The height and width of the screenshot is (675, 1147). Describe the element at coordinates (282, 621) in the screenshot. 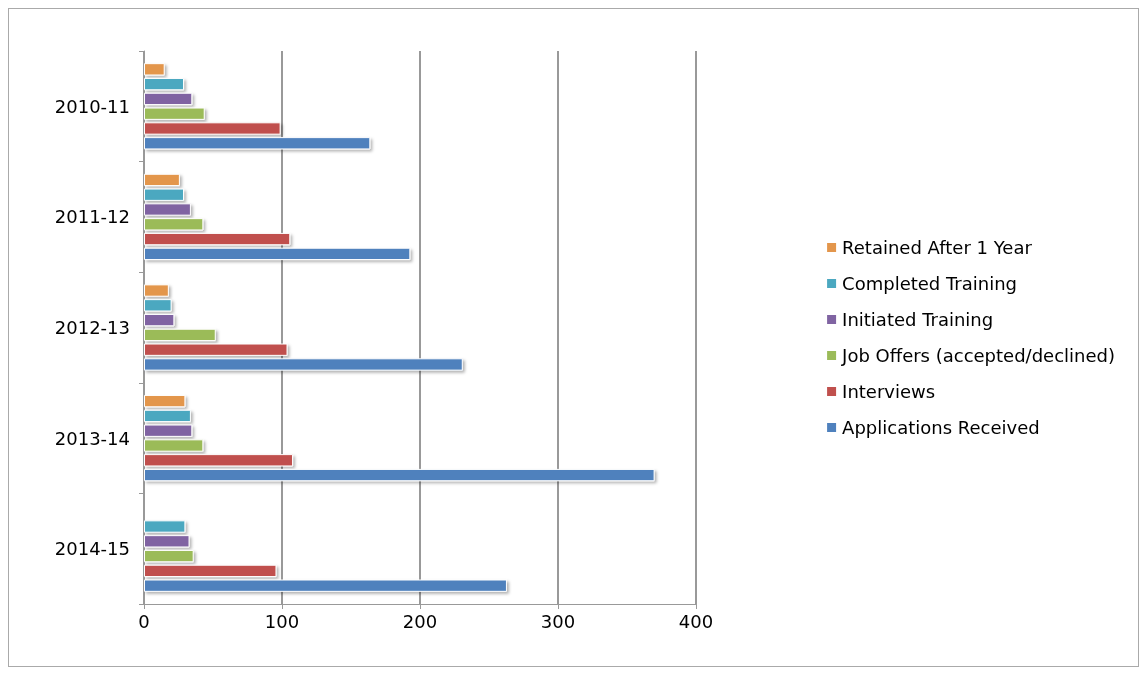

I see `x-tick-label: 100` at that location.